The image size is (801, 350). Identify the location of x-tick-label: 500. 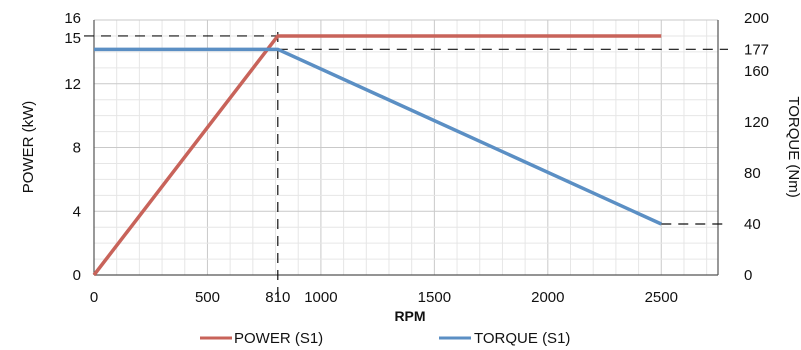
(207, 297).